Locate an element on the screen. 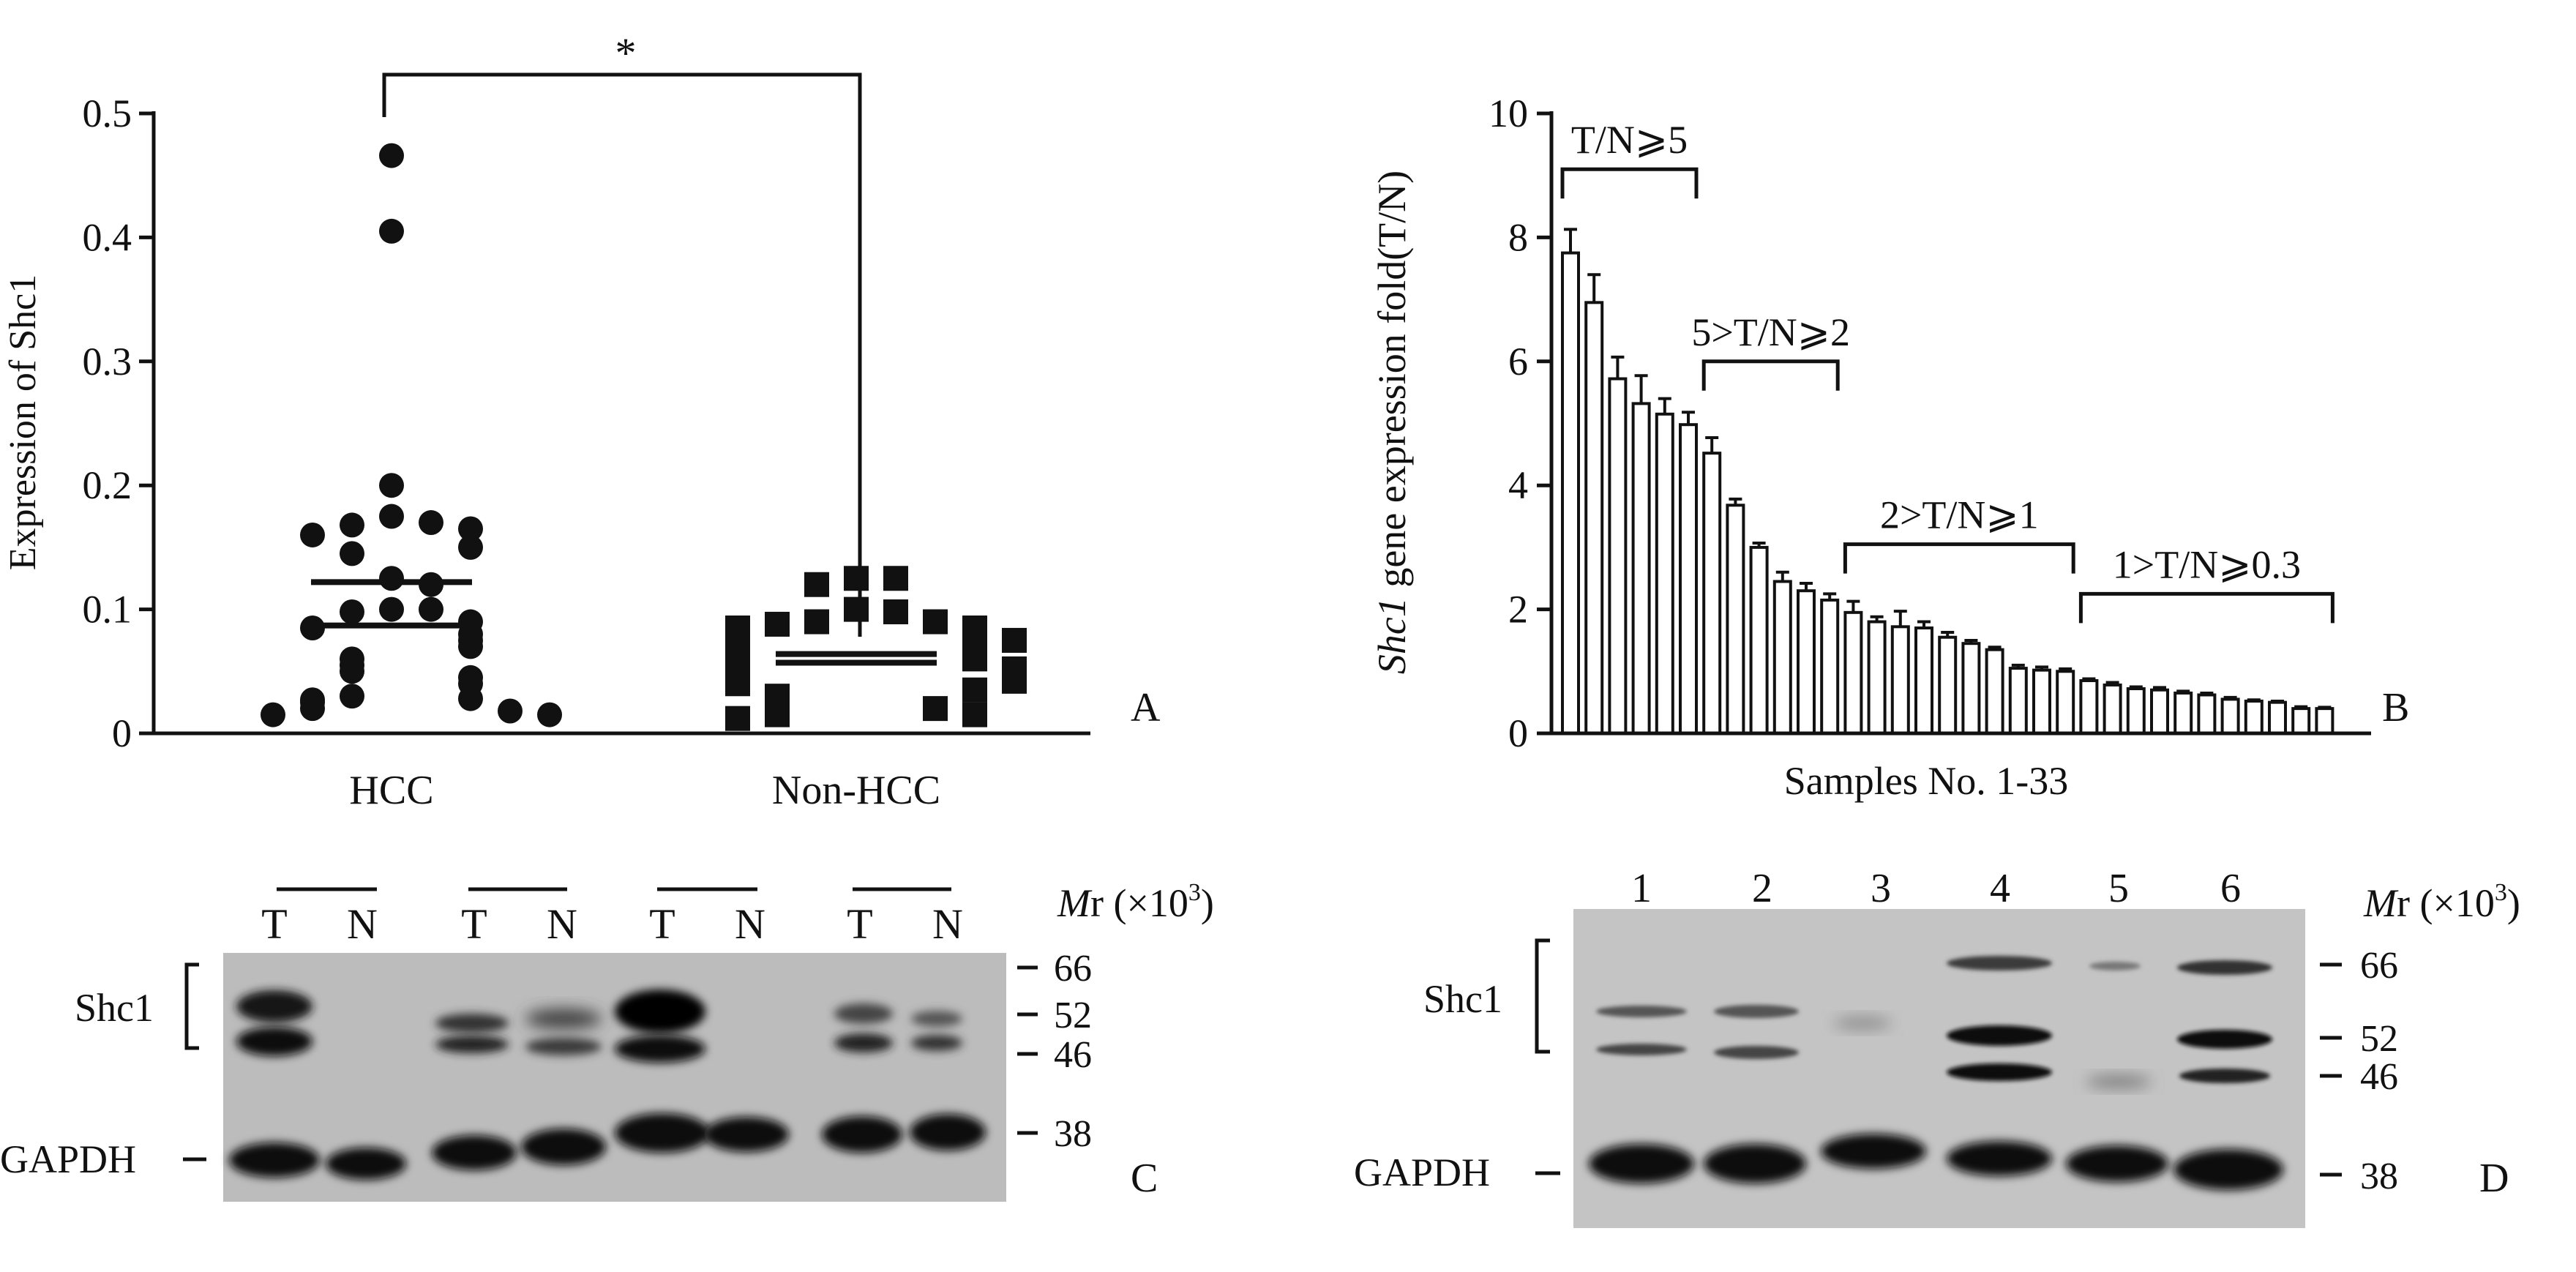 The height and width of the screenshot is (1272, 2576). panel-b-y-label-rest: gene expression fold(T/N) is located at coordinates (1392, 384).